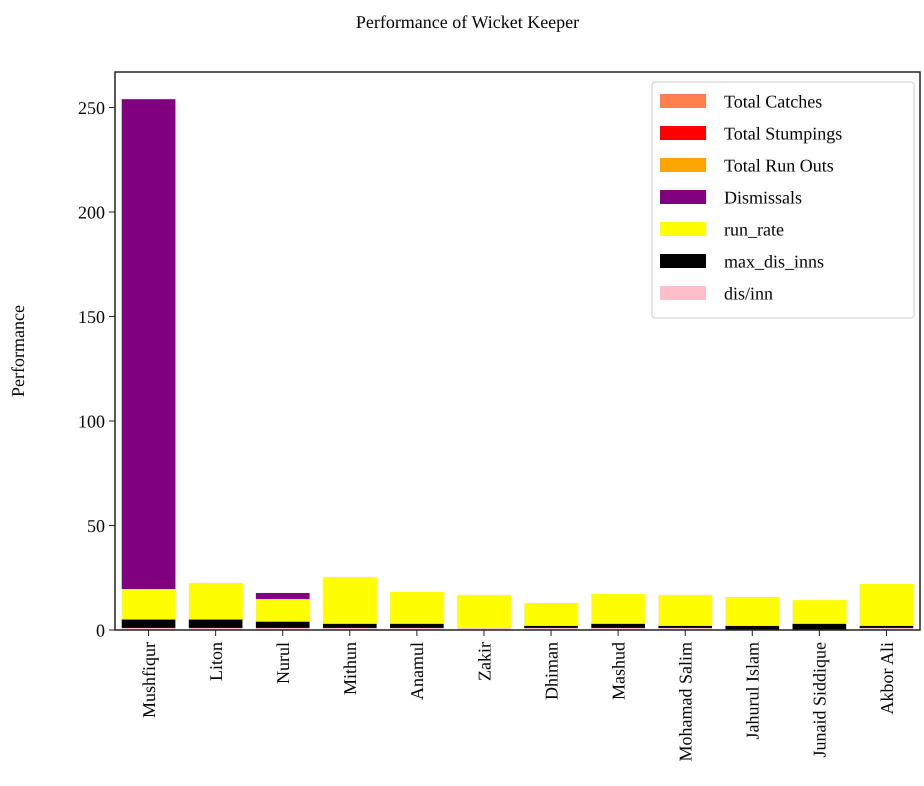  I want to click on y-tick-label: 150, so click(91, 316).